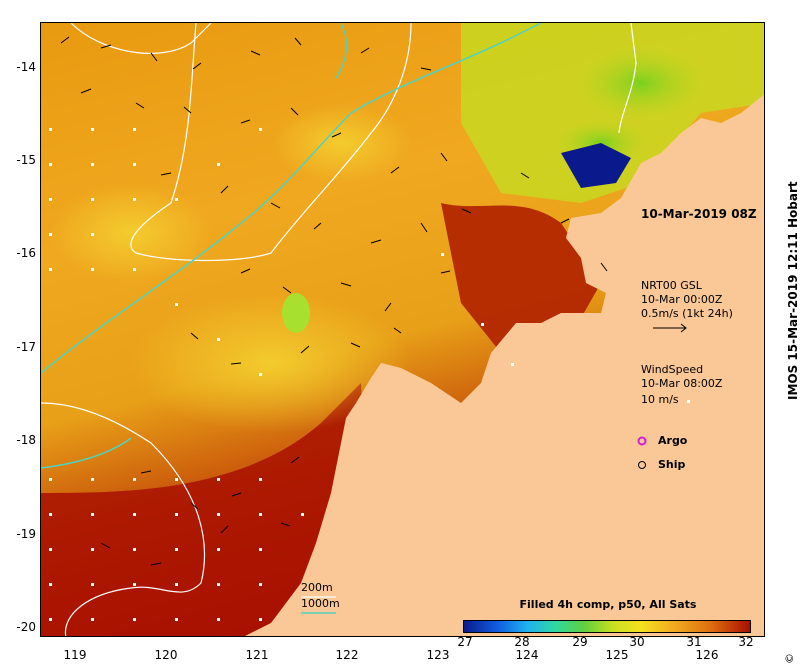 The height and width of the screenshot is (672, 809). What do you see at coordinates (580, 642) in the screenshot?
I see `colorbar-tick: 29` at bounding box center [580, 642].